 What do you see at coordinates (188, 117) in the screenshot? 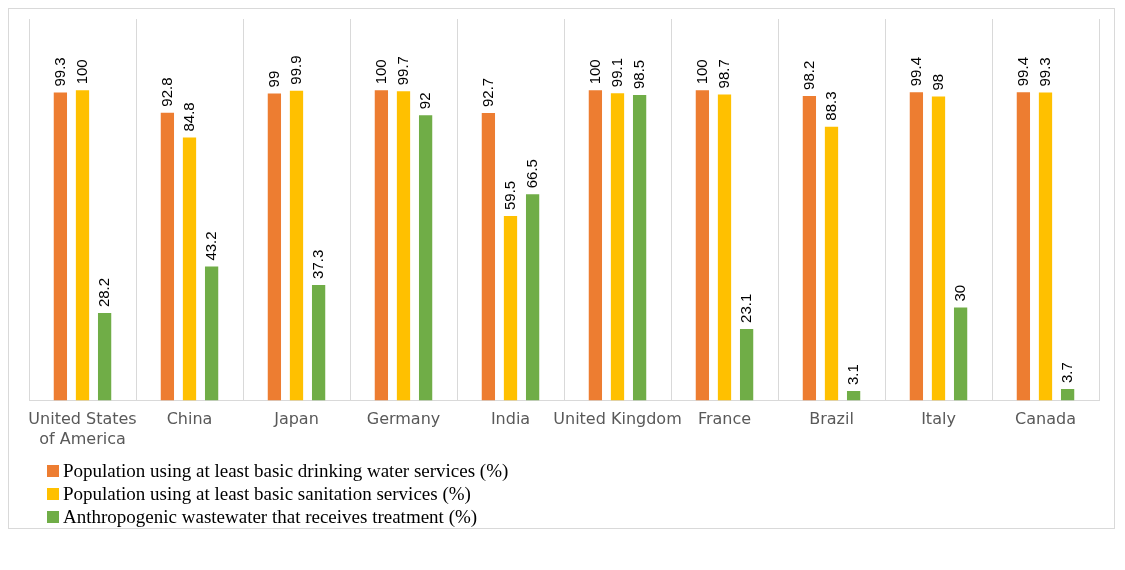
I see `data-label: 84.8` at bounding box center [188, 117].